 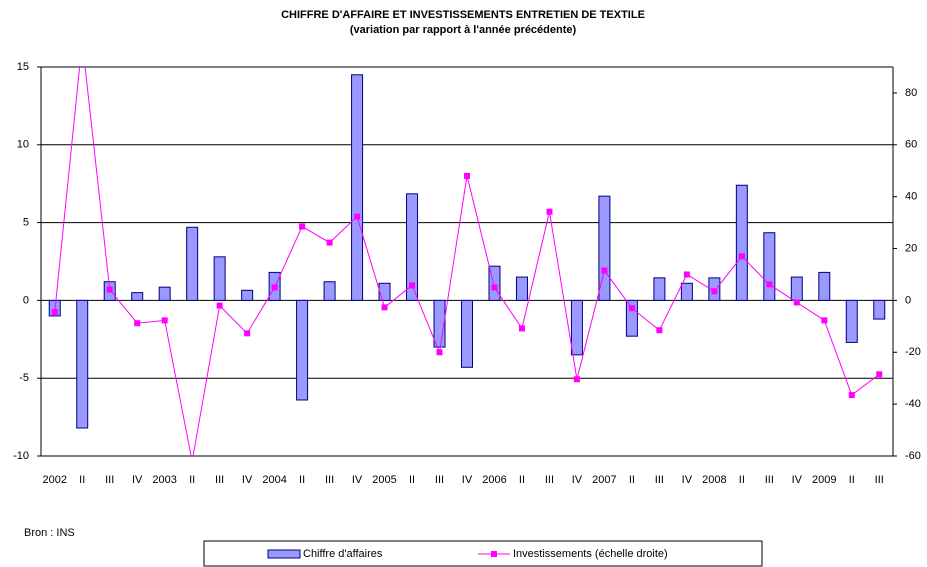 What do you see at coordinates (494, 480) in the screenshot?
I see `x-tick-label: 2006` at bounding box center [494, 480].